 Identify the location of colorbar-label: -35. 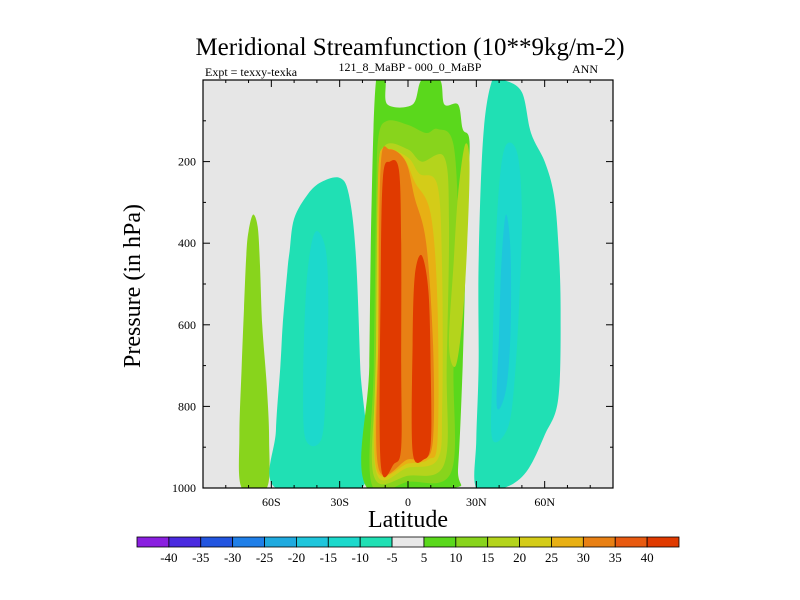
(200, 557).